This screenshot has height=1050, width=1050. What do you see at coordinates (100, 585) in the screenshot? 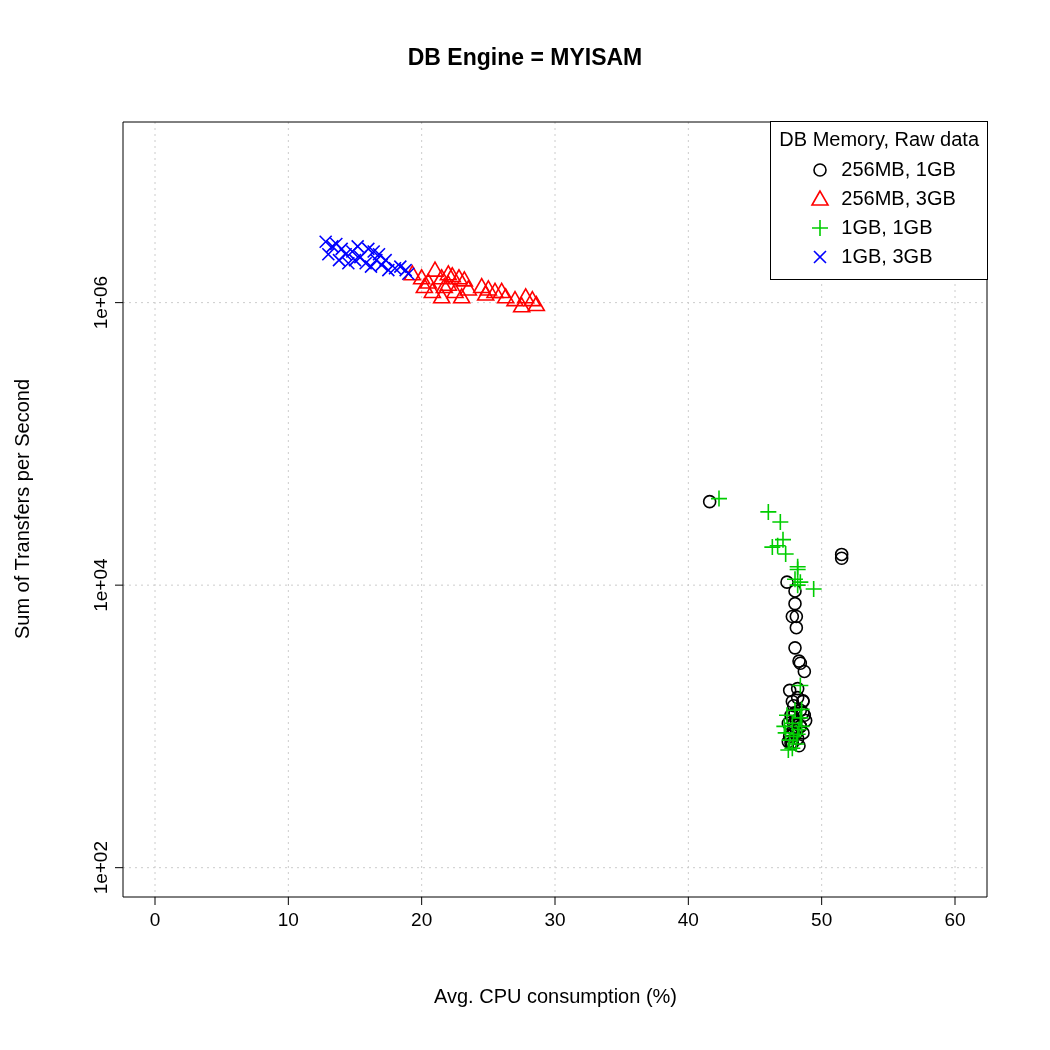
I see `y-tick-label: 1e+04` at bounding box center [100, 585].